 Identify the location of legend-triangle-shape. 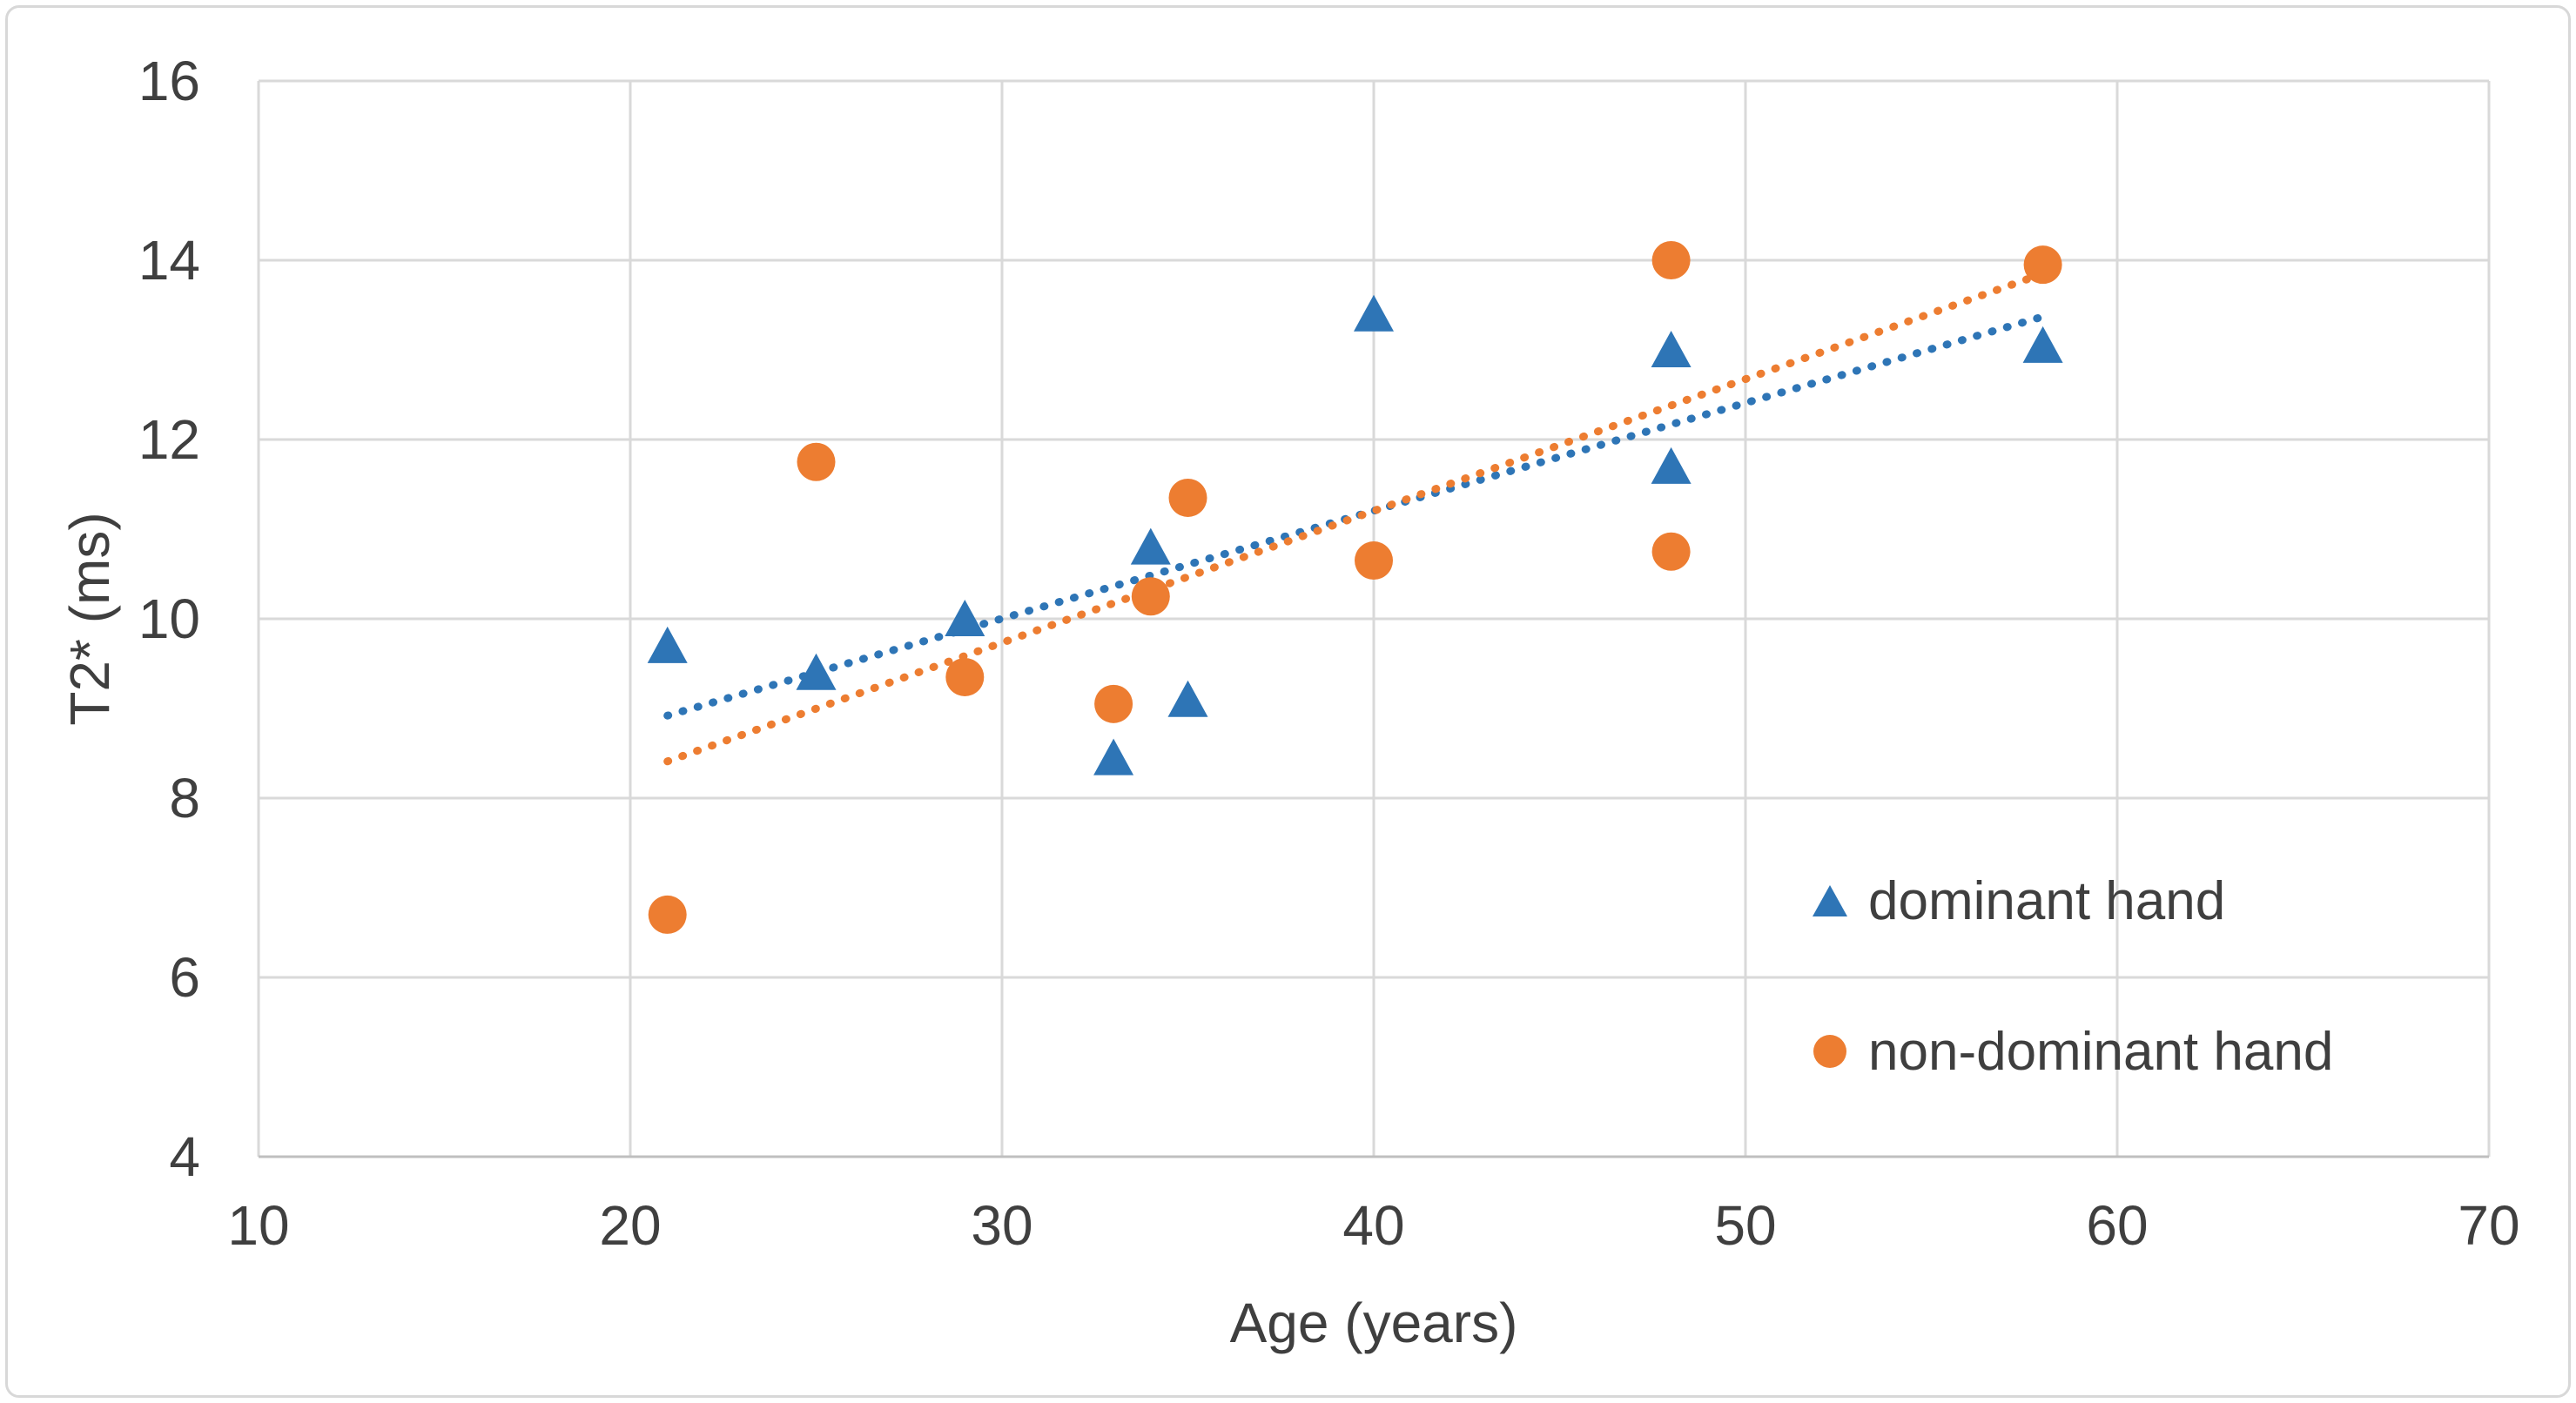
(1830, 900).